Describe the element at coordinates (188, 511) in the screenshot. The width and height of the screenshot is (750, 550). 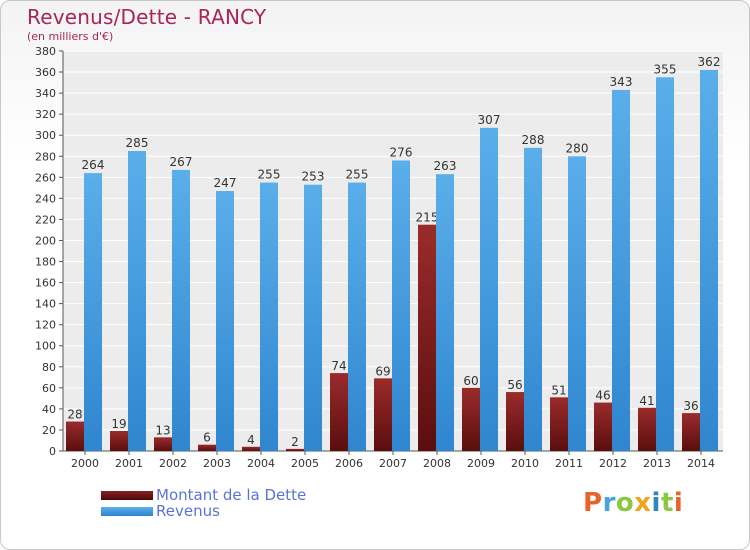
I see `legend-label-revenue: Revenus` at that location.